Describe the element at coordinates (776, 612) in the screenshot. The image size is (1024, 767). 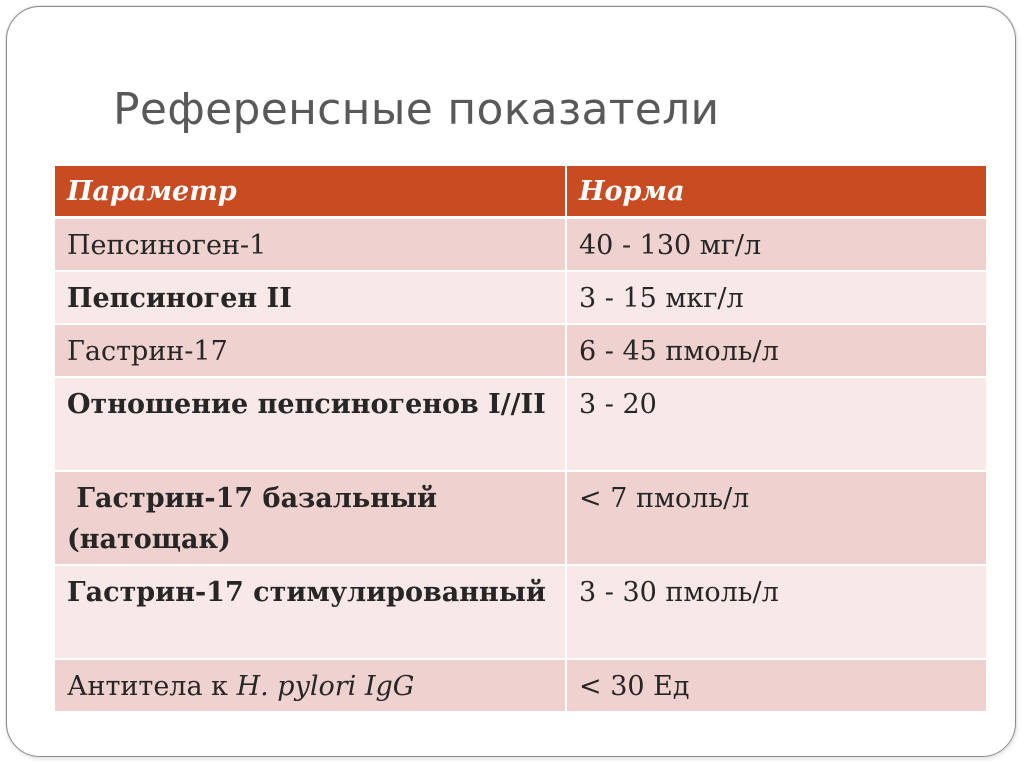
I see `norm-cell: 3 - 30 пмоль/л` at that location.